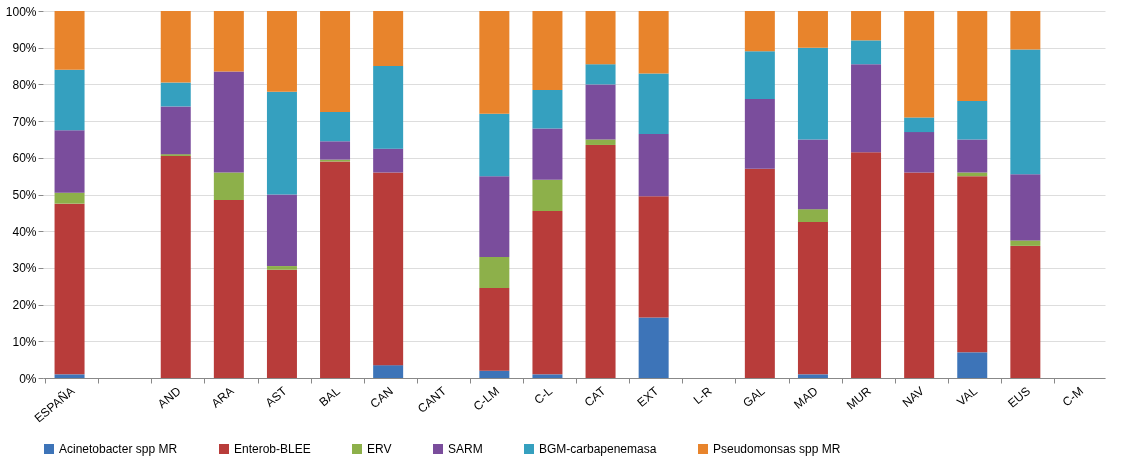 Image resolution: width=1132 pixels, height=475 pixels. Describe the element at coordinates (272, 449) in the screenshot. I see `legend-label: Enterob-BLEE` at that location.